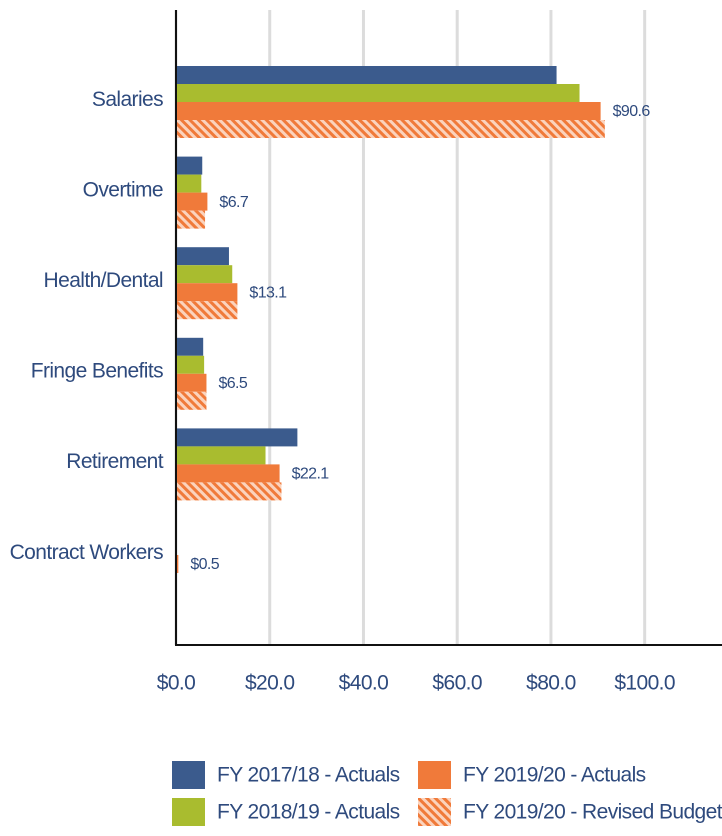 The image size is (722, 836). I want to click on legend-label: FY 2019/20 - Actuals, so click(554, 775).